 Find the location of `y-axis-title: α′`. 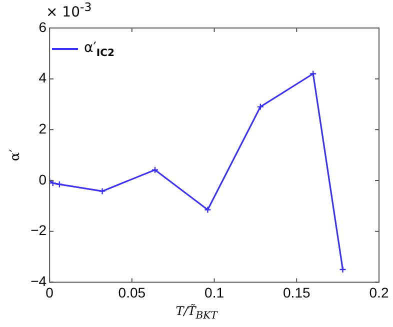

y-axis-title: α′ is located at coordinates (16, 155).